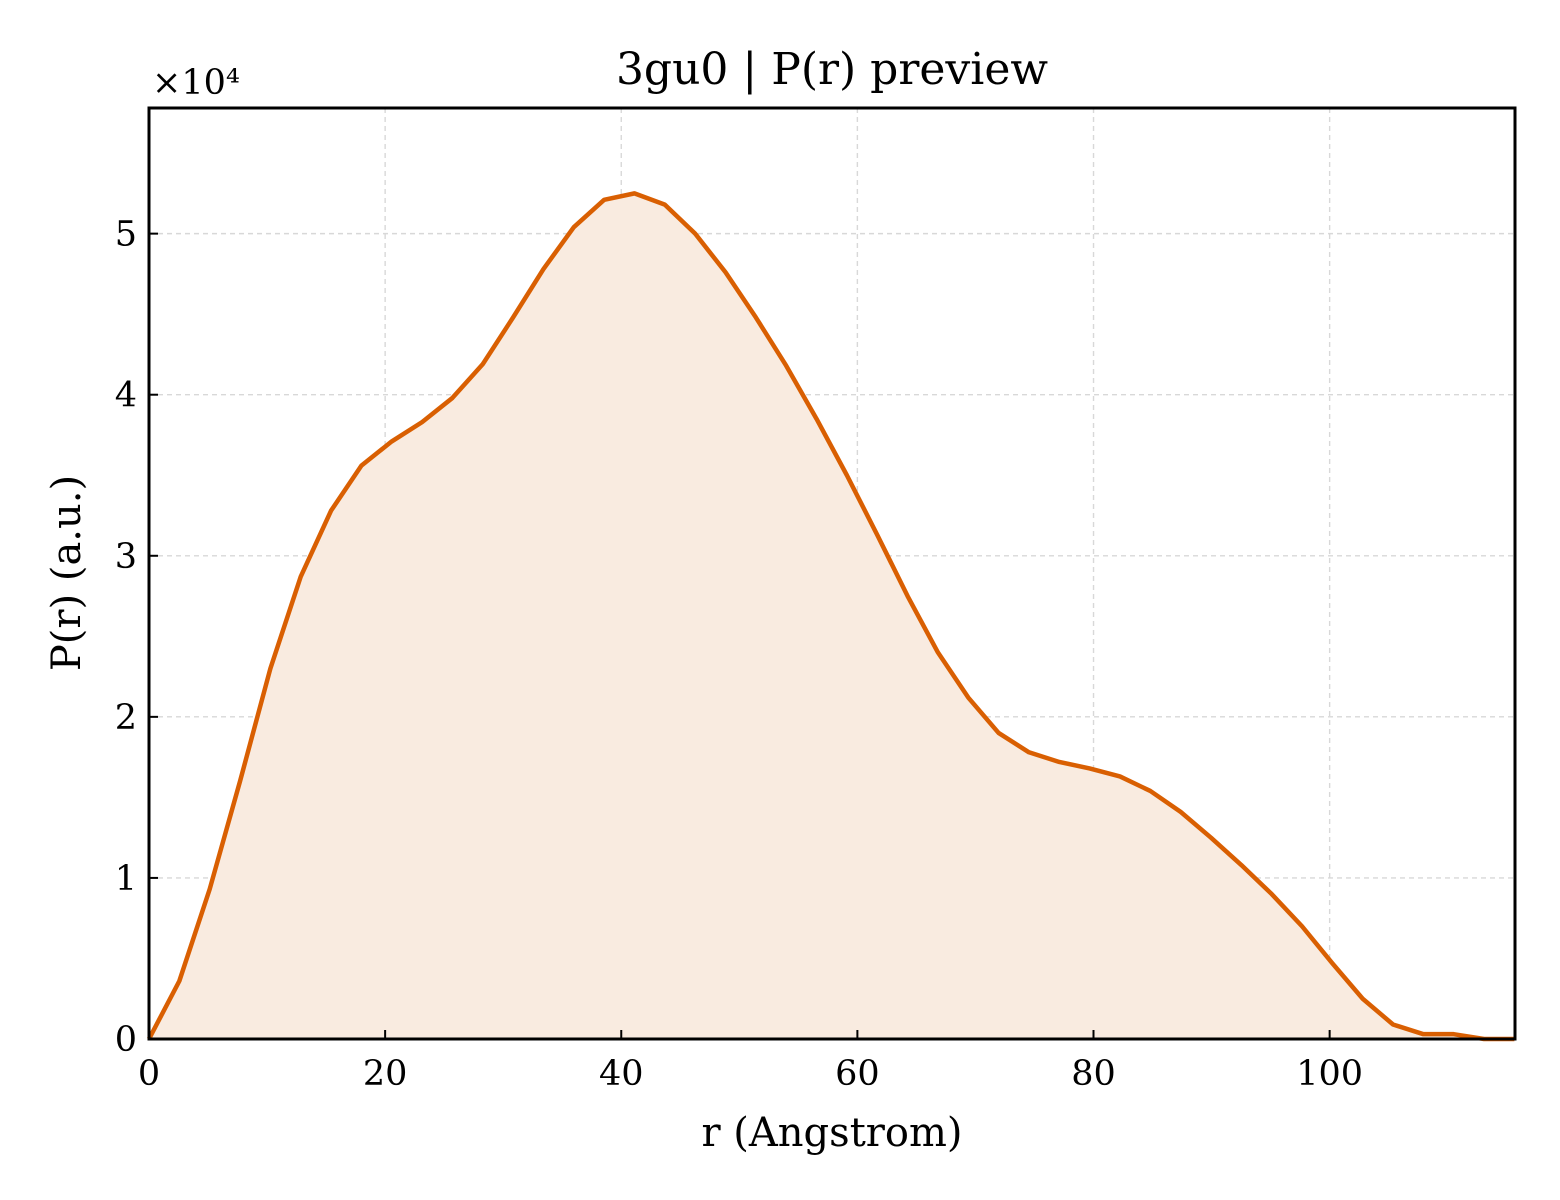 The width and height of the screenshot is (1560, 1200). I want to click on y-tick-label: 1, so click(126, 879).